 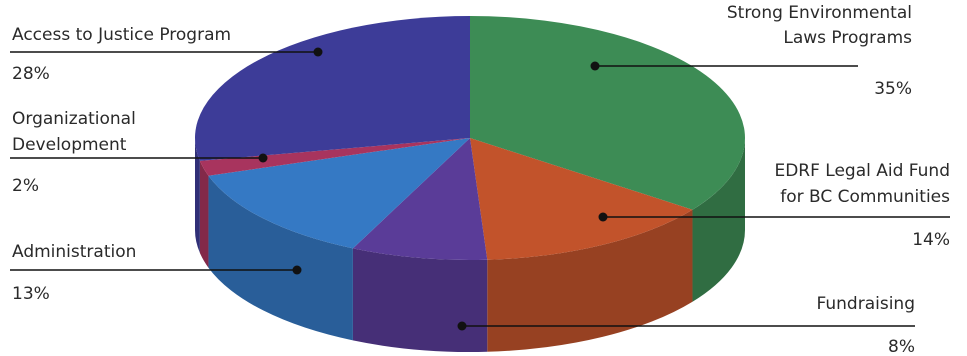 I want to click on slice-value-1: 14%, so click(x=931, y=240).